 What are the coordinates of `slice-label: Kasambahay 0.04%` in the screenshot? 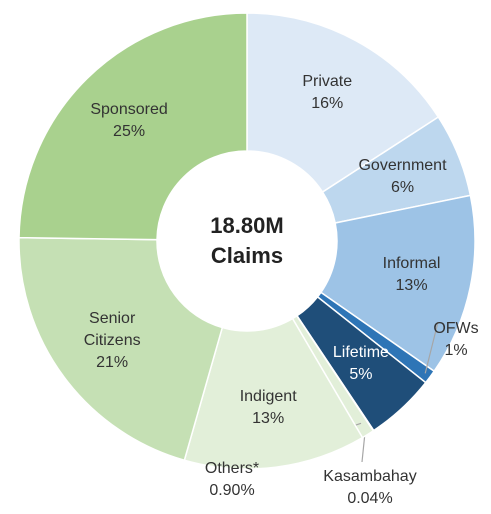 It's located at (370, 488).